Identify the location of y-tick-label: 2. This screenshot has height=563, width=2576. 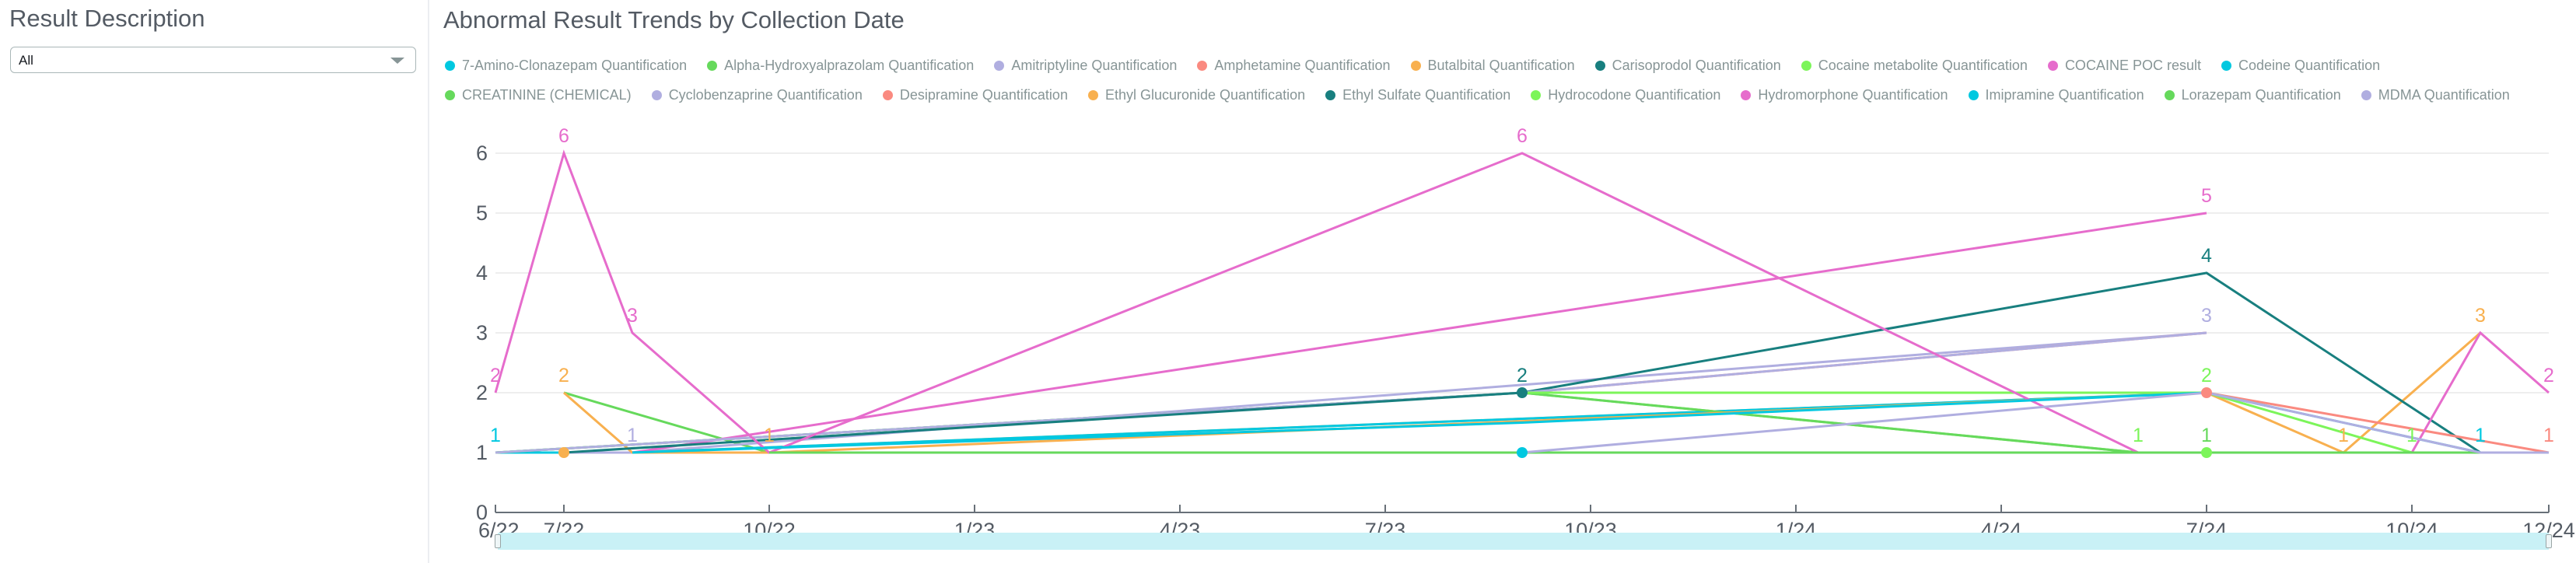
(482, 392).